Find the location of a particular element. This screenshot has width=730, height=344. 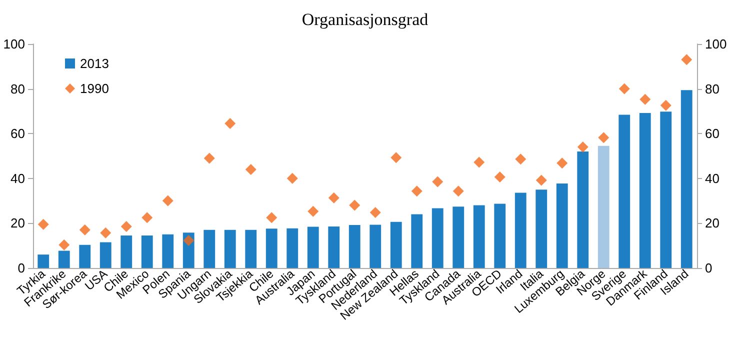

y-tick-label: 60 is located at coordinates (17, 134).